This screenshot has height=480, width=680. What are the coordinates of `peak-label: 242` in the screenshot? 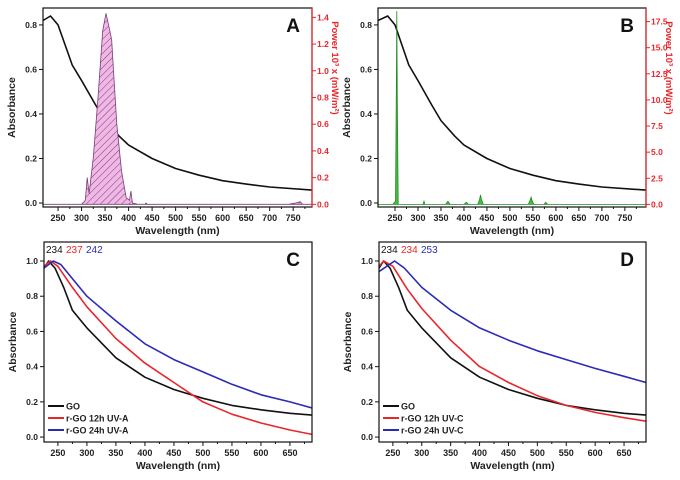 It's located at (94, 250).